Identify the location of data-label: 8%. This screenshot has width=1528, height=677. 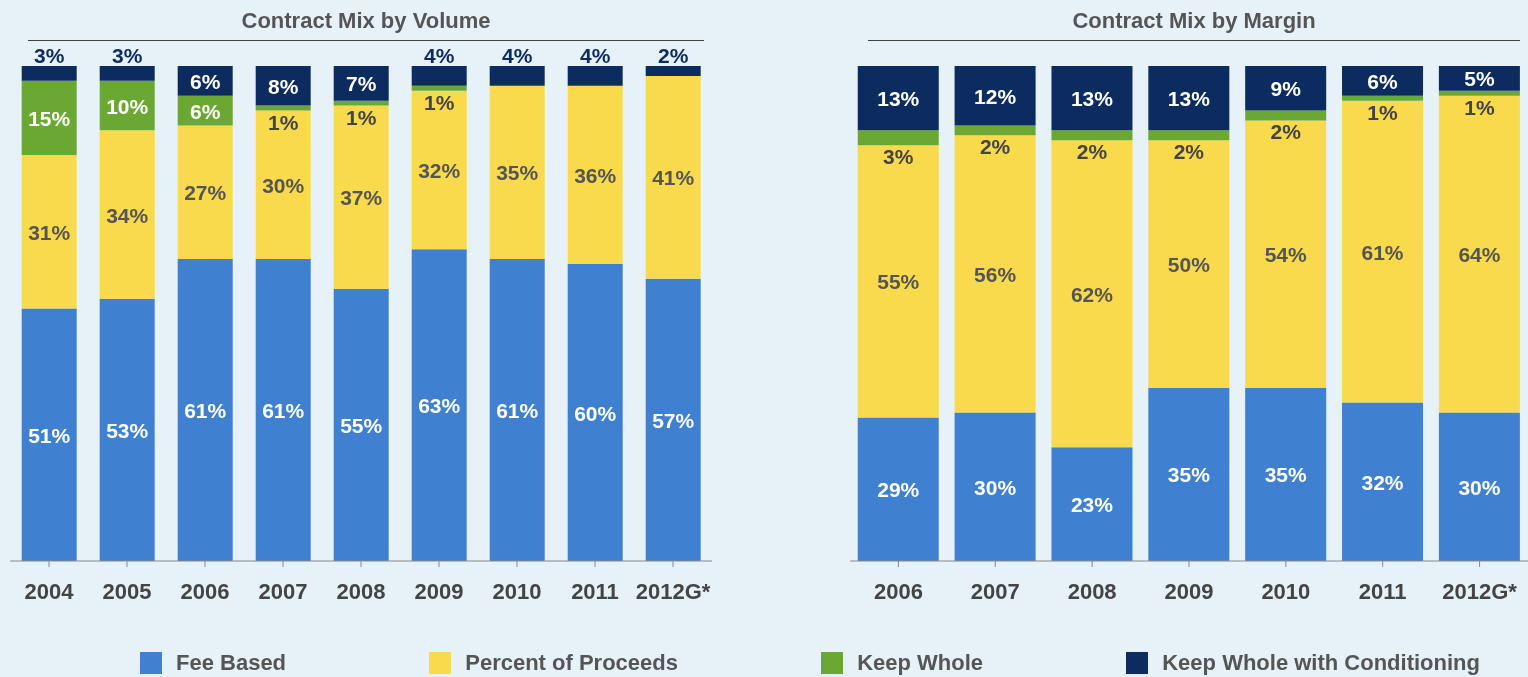
(283, 86).